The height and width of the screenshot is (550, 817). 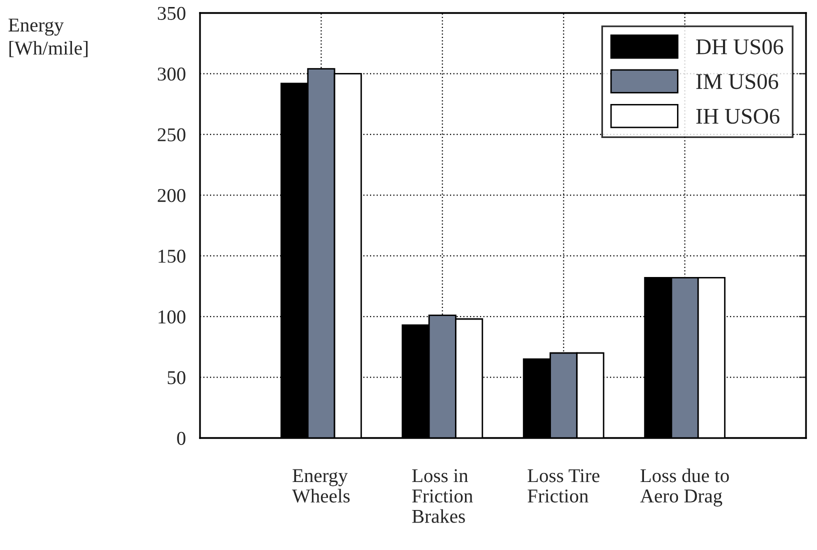 I want to click on x-tick-label: Energy Wheels, so click(x=321, y=486).